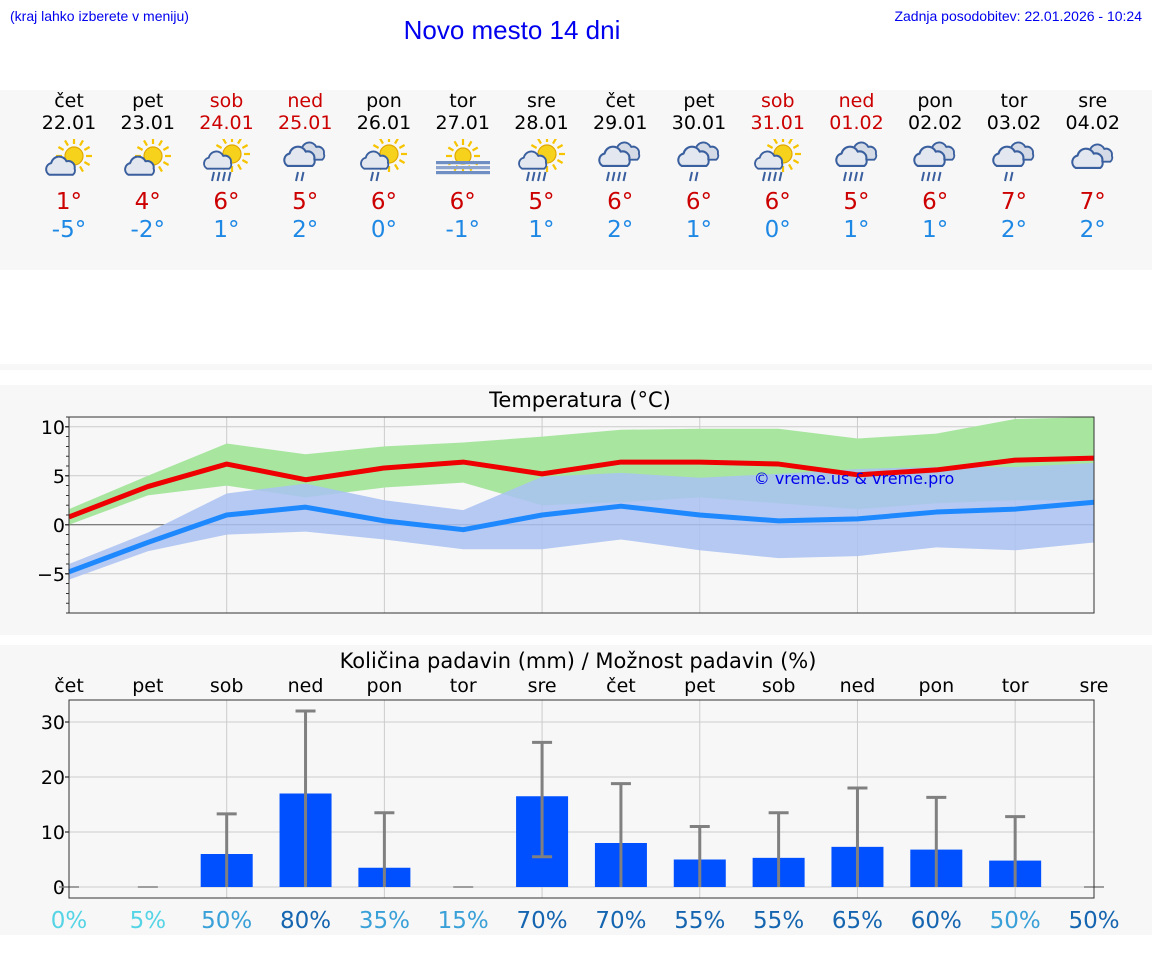  I want to click on y-tick-label: 30, so click(53, 723).